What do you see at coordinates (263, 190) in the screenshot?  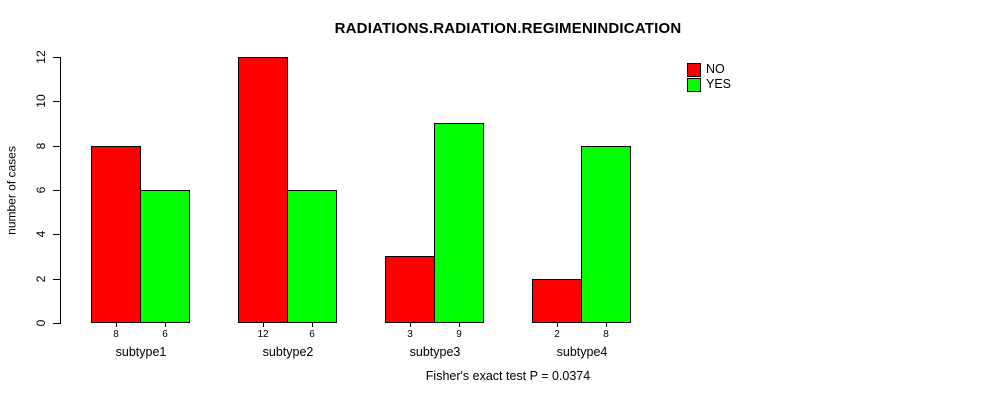 I see `bar-subtype2-no` at bounding box center [263, 190].